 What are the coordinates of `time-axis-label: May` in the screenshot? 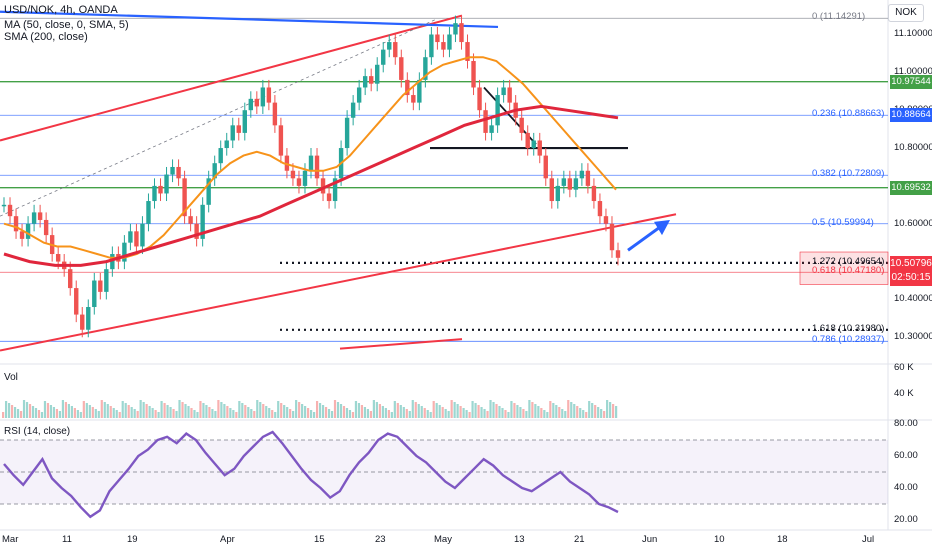 It's located at (443, 539).